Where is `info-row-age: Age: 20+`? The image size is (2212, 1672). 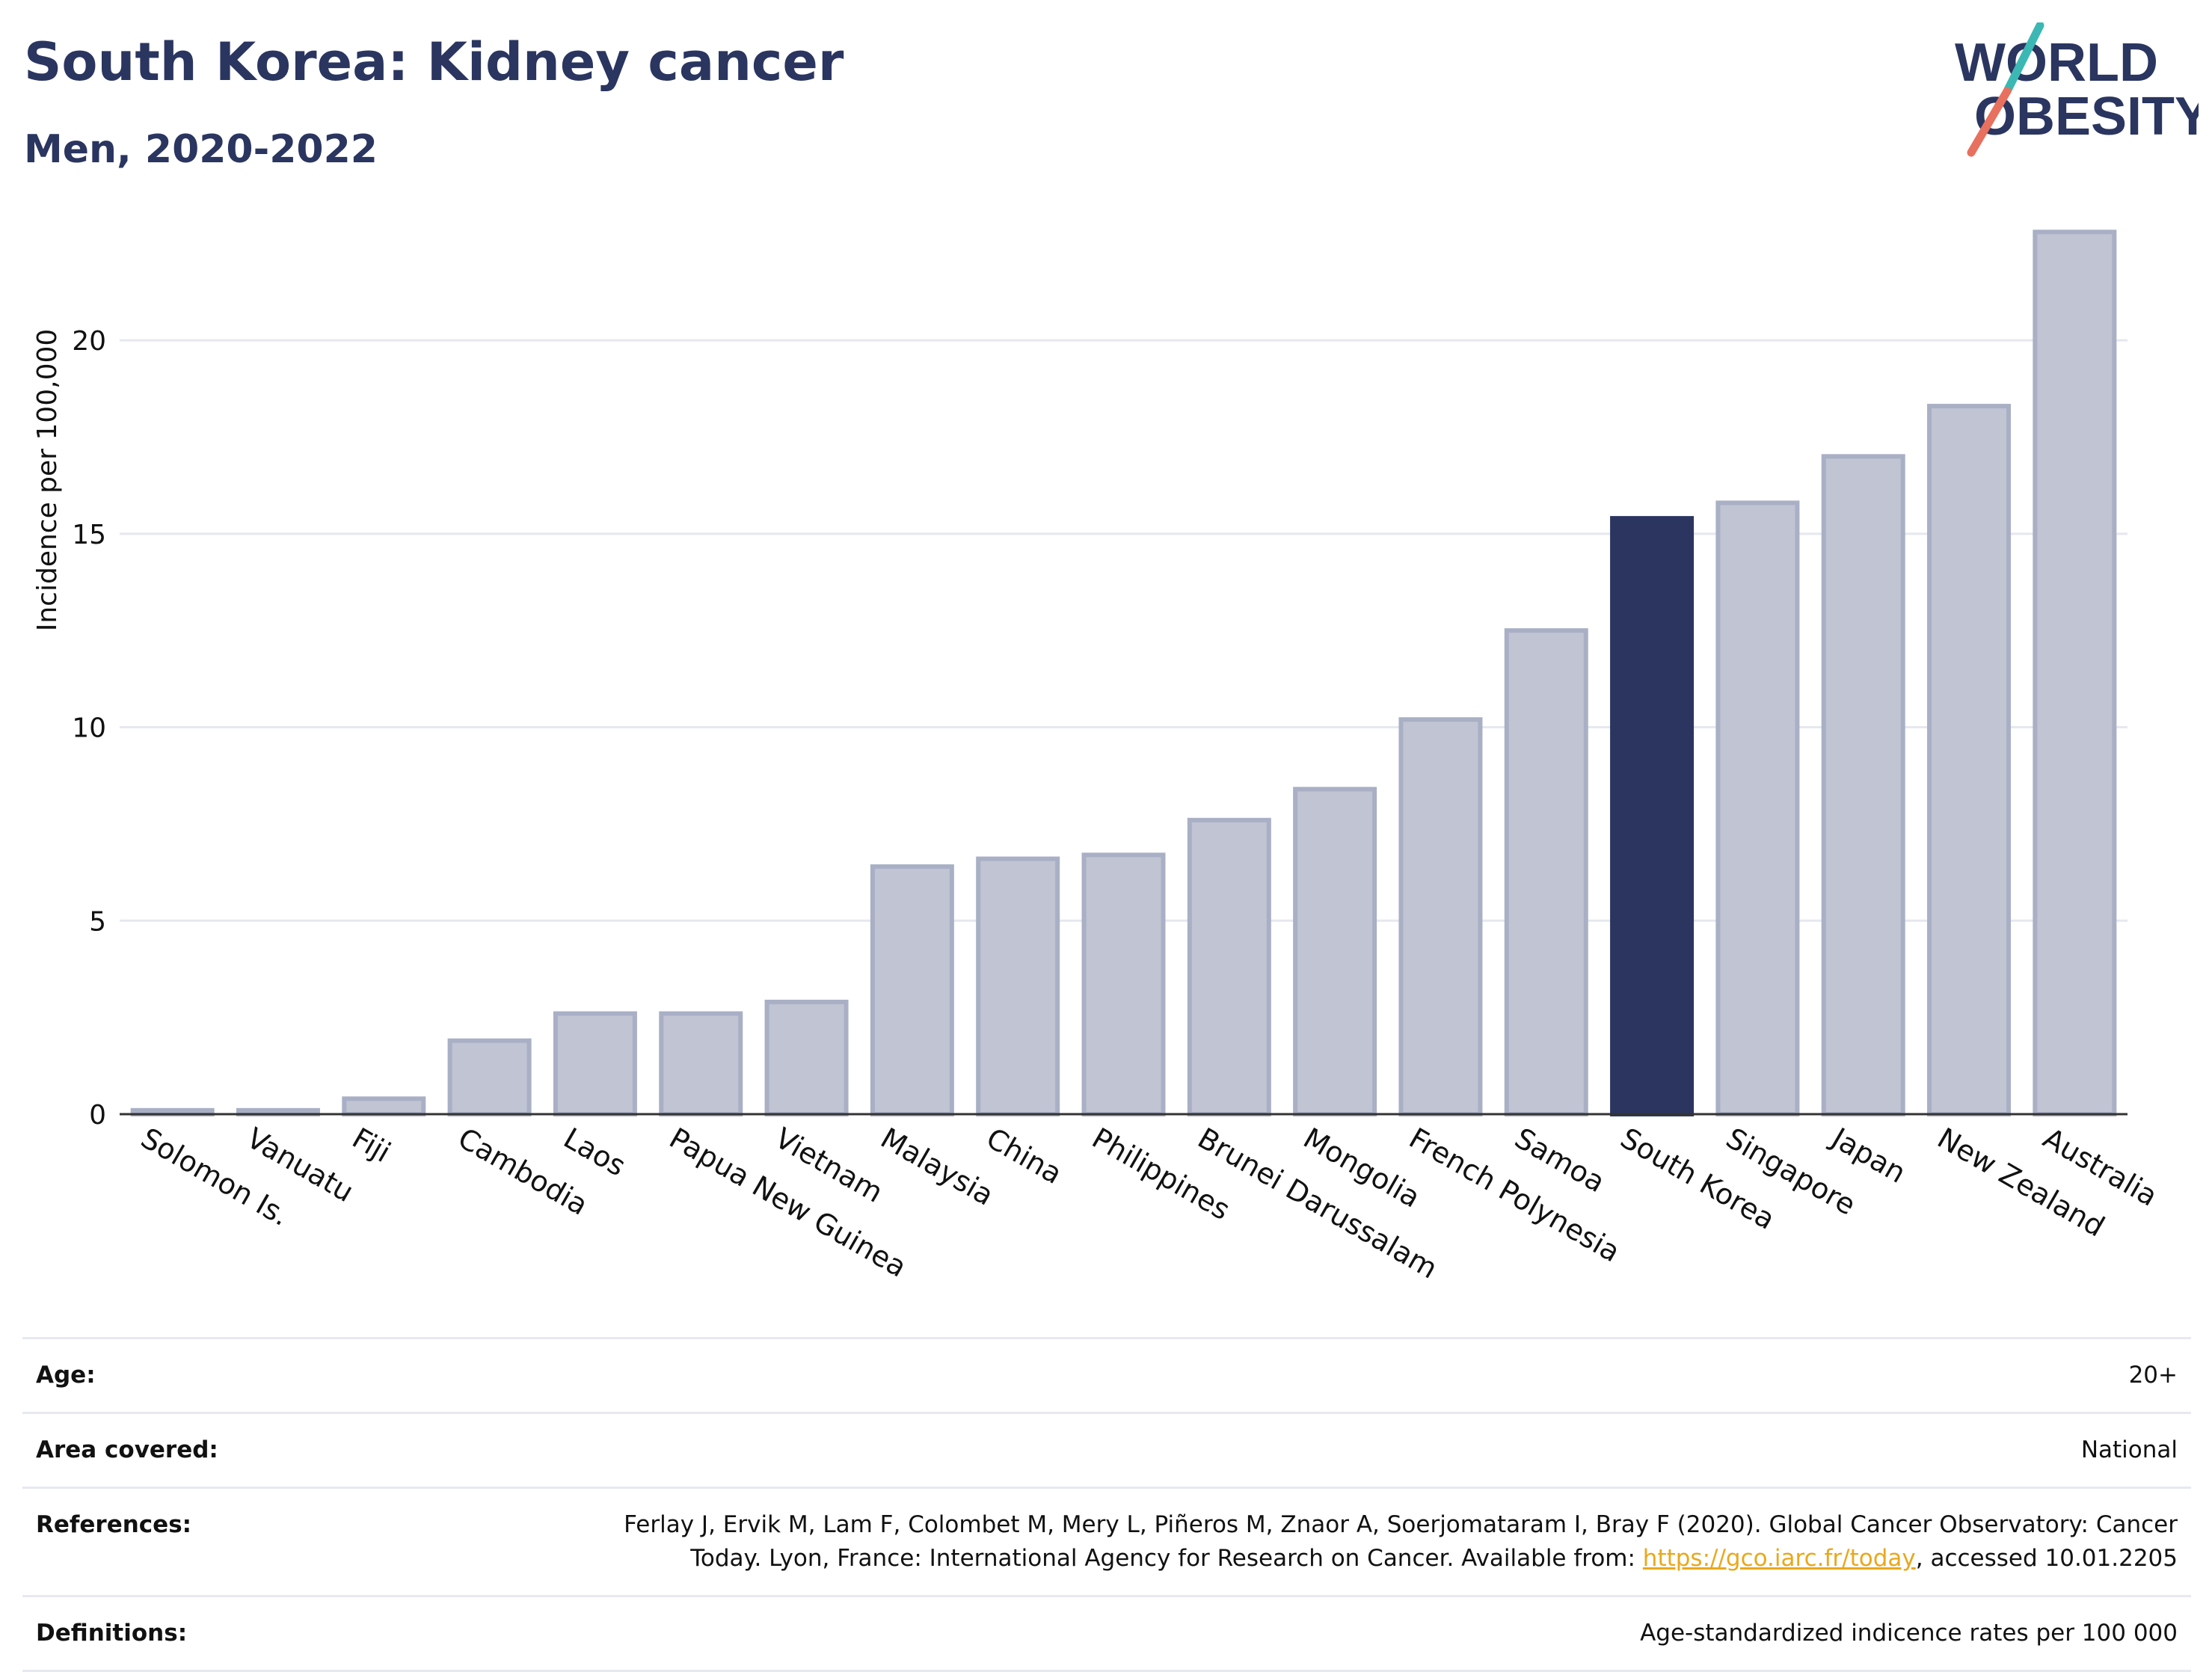
info-row-age: Age: 20+ is located at coordinates (1106, 1375).